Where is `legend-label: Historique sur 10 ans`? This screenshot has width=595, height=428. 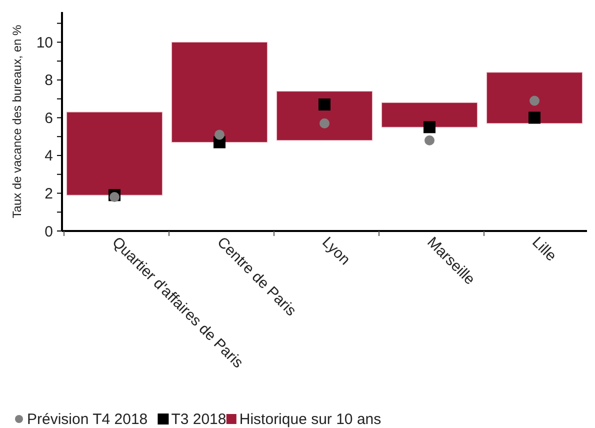
legend-label: Historique sur 10 ans is located at coordinates (310, 419).